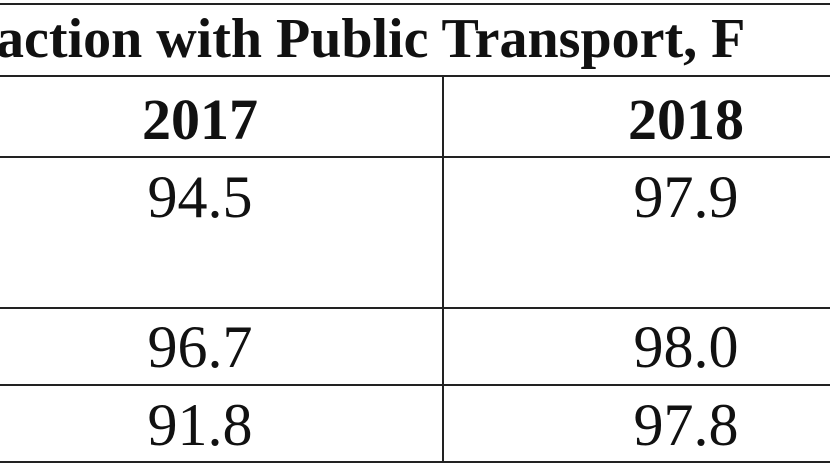 The width and height of the screenshot is (830, 468). What do you see at coordinates (686, 425) in the screenshot?
I see `table-cell: 97.8` at bounding box center [686, 425].